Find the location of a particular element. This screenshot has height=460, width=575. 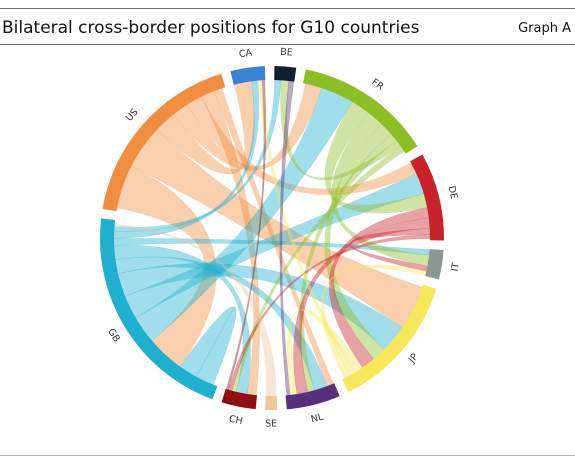

label-it: IT is located at coordinates (456, 267).